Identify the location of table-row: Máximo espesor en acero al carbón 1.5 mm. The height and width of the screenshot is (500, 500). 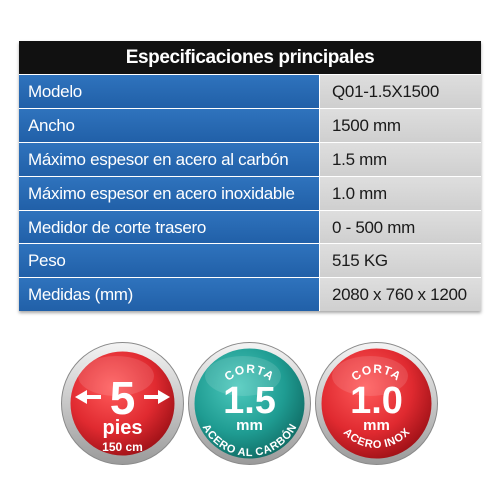
(250, 158).